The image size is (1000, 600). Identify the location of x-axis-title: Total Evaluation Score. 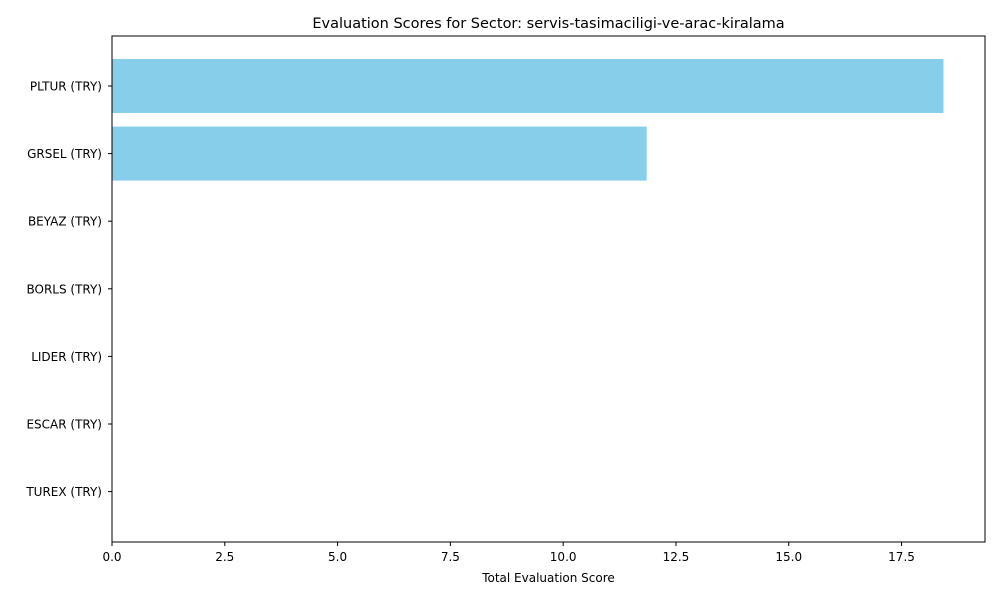
(548, 578).